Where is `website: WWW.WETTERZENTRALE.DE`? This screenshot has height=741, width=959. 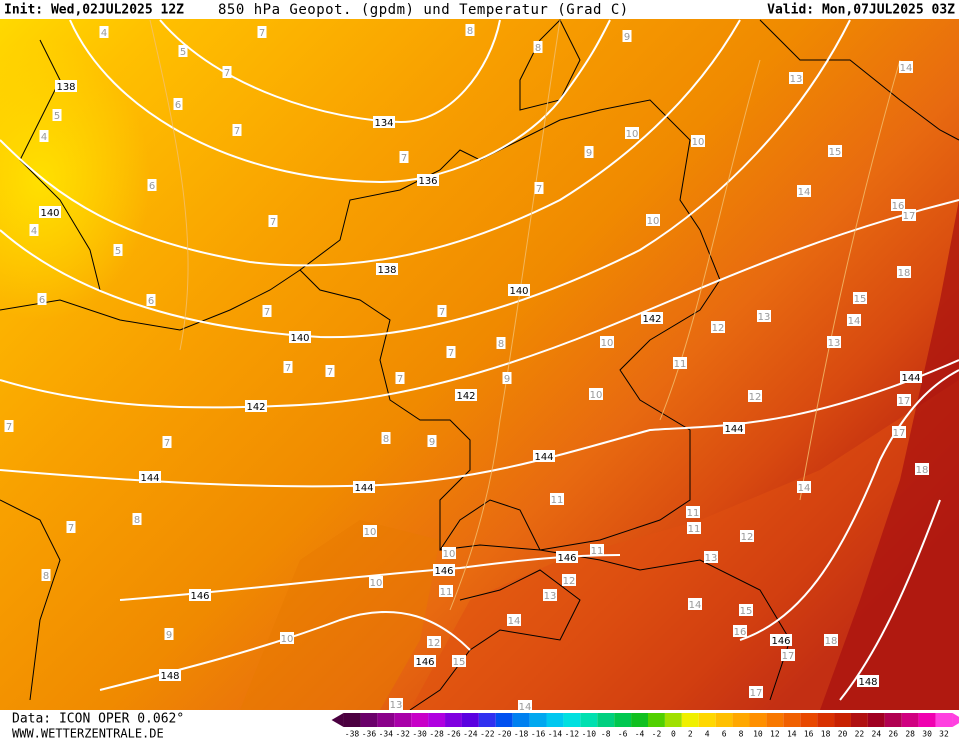
website: WWW.WETTERZENTRALE.DE is located at coordinates (88, 734).